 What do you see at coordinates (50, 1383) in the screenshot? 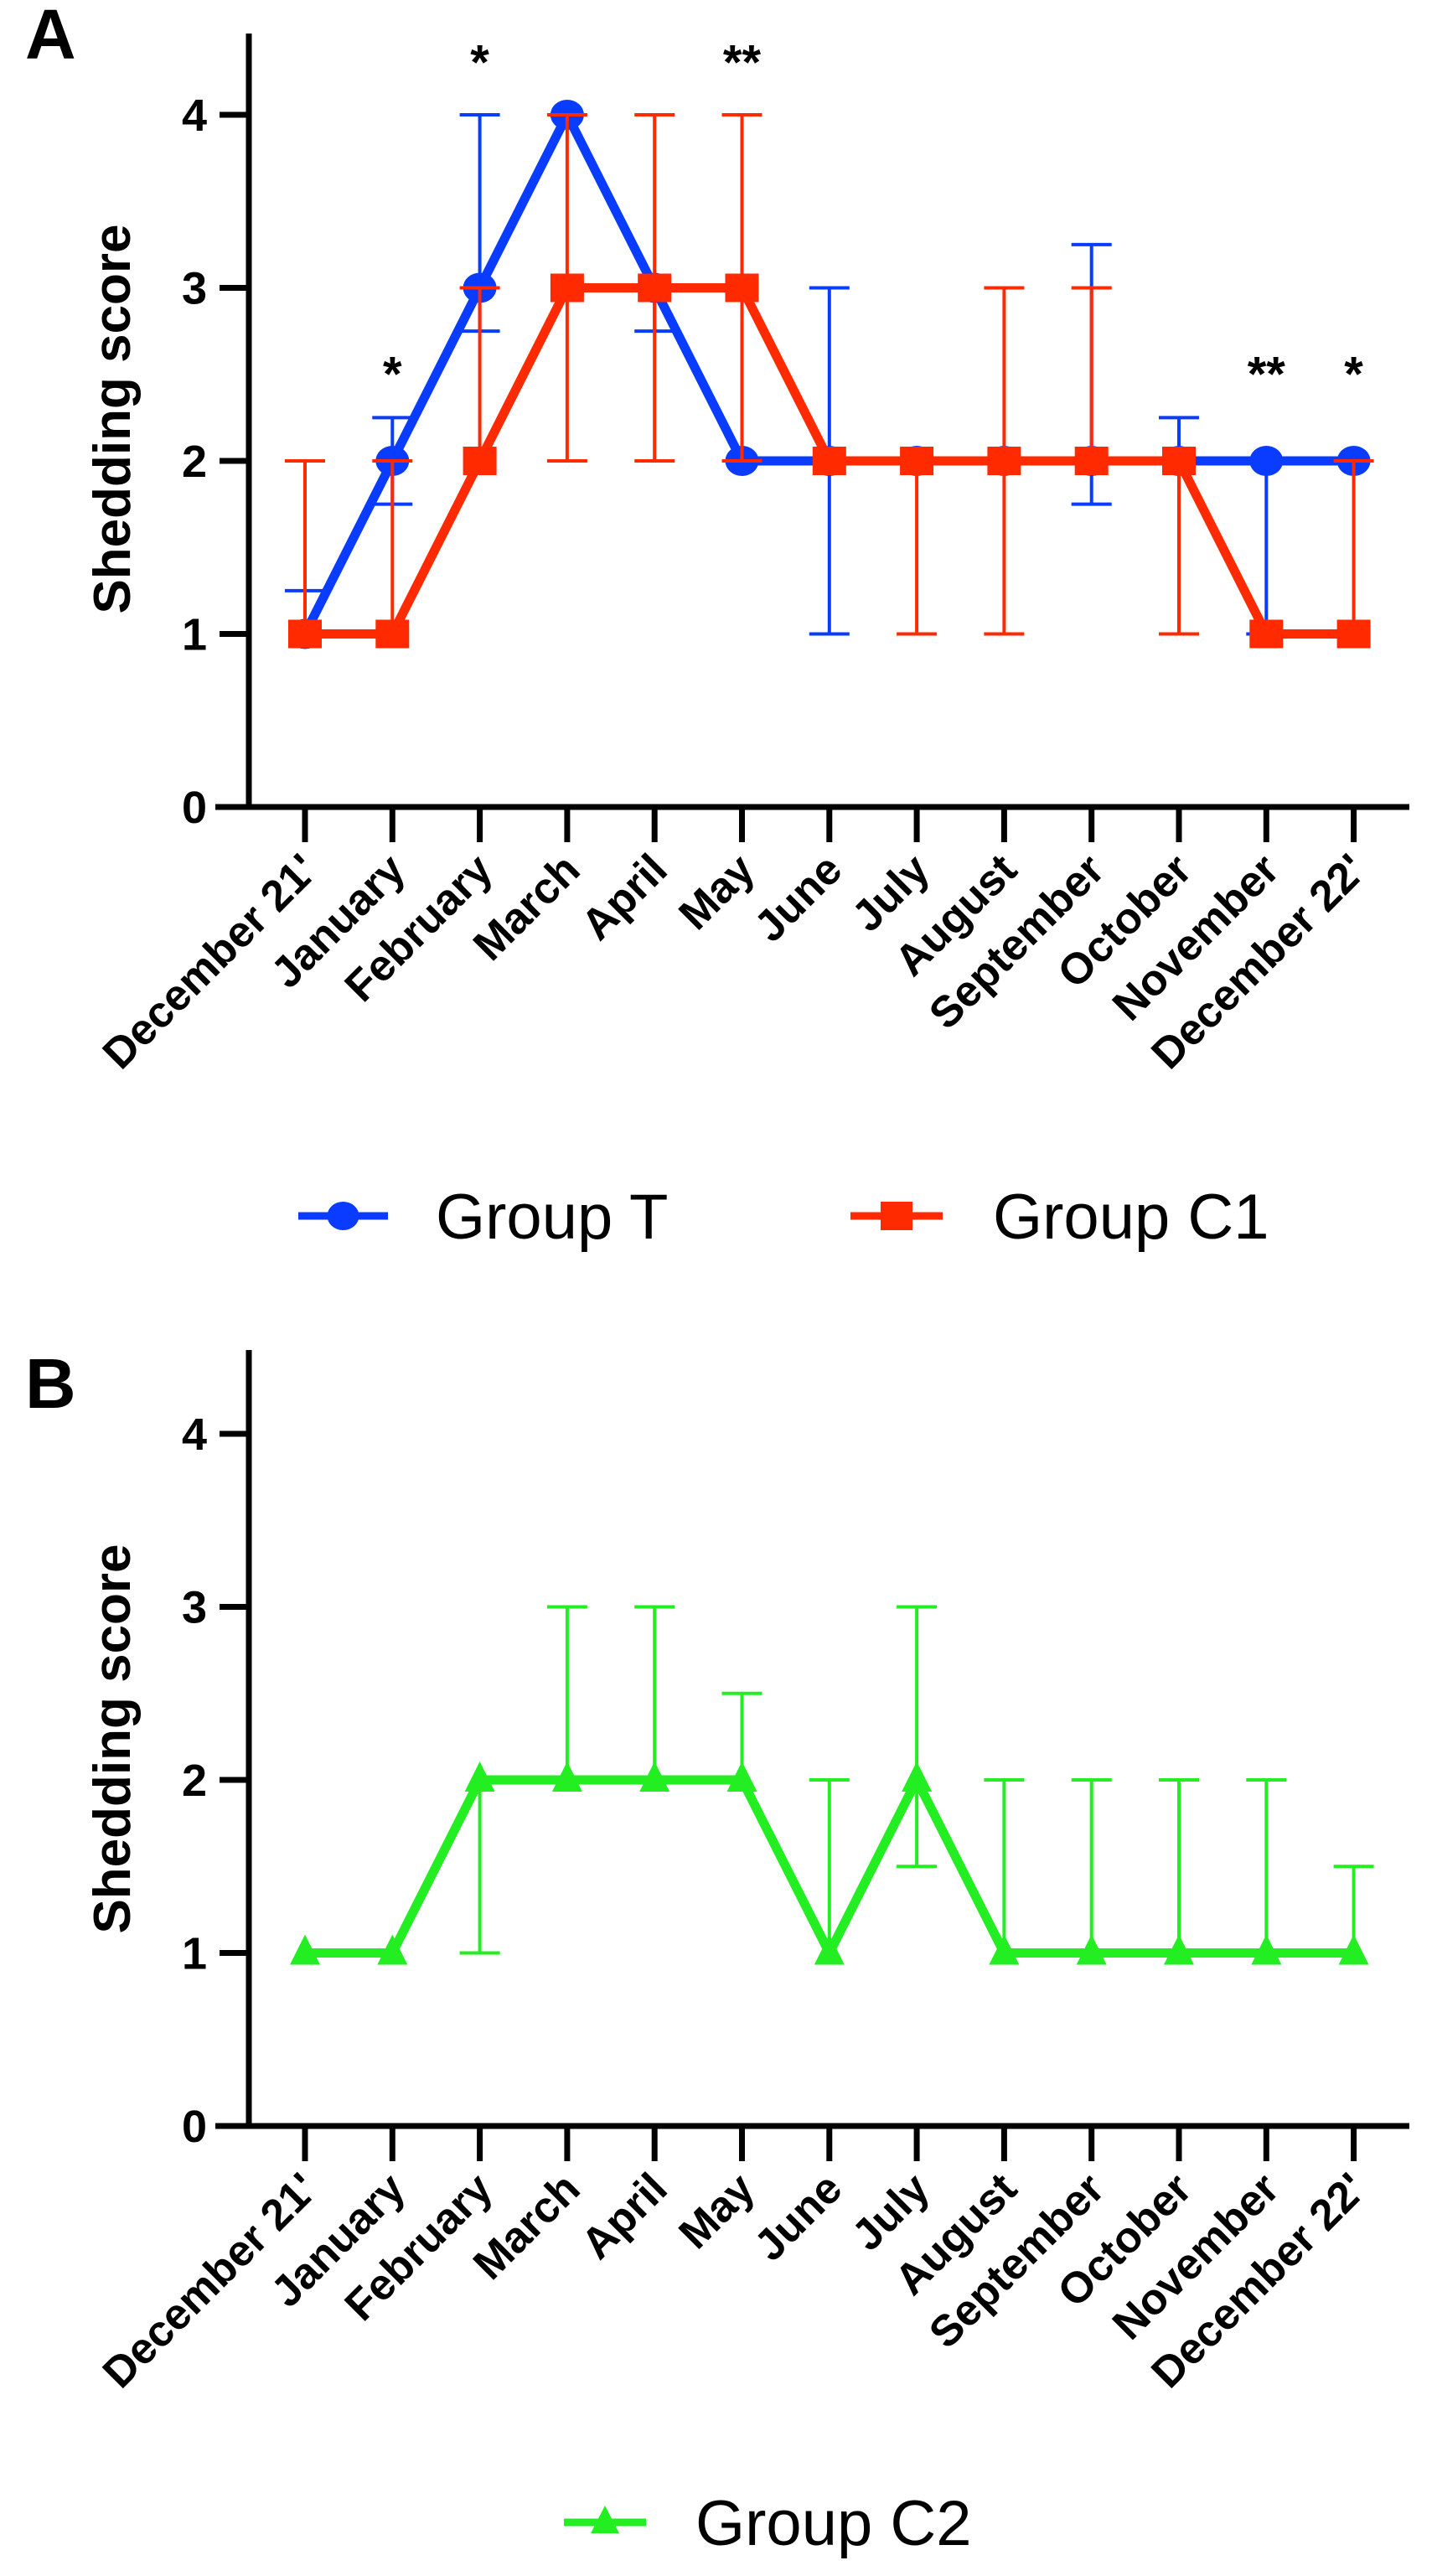
I see `panel-label: B` at bounding box center [50, 1383].